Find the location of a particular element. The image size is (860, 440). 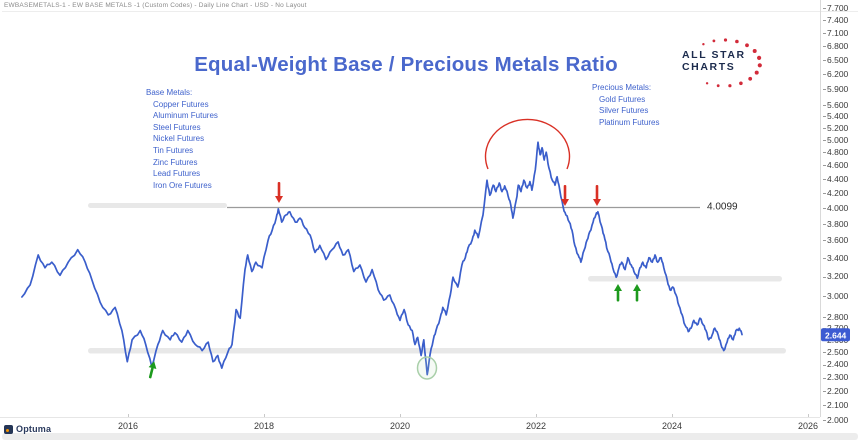

legend-item: Iron Ore Futures is located at coordinates (182, 185).